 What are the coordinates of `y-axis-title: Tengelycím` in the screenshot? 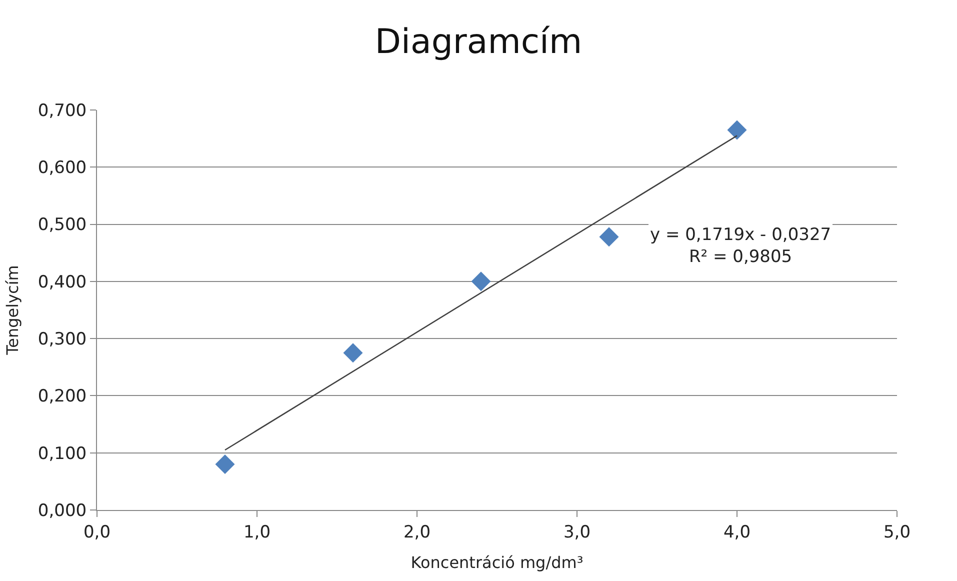 It's located at (12, 310).